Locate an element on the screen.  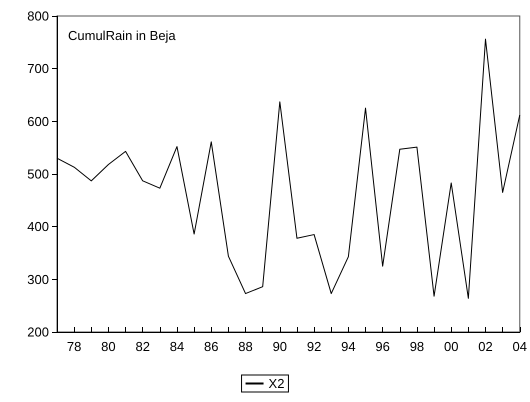
x-tick-label: 92 is located at coordinates (314, 346).